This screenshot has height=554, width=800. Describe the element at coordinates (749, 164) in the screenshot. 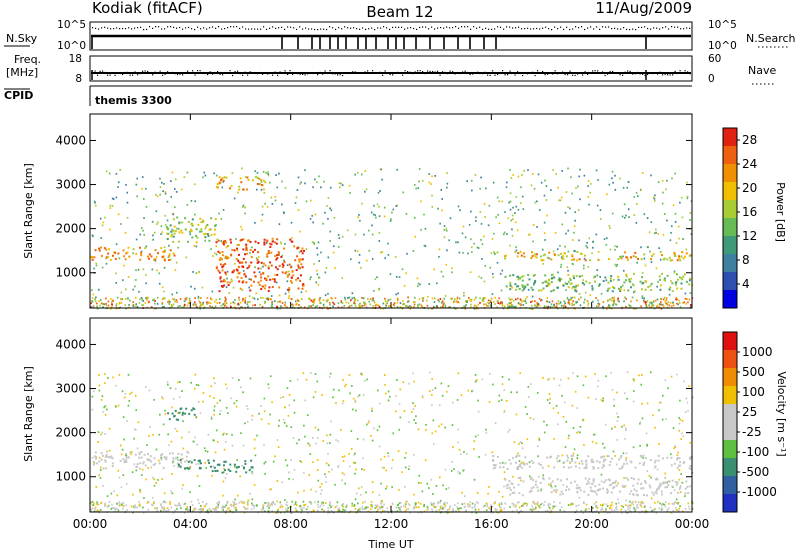

I see `colorbar-tick-label: 24` at that location.